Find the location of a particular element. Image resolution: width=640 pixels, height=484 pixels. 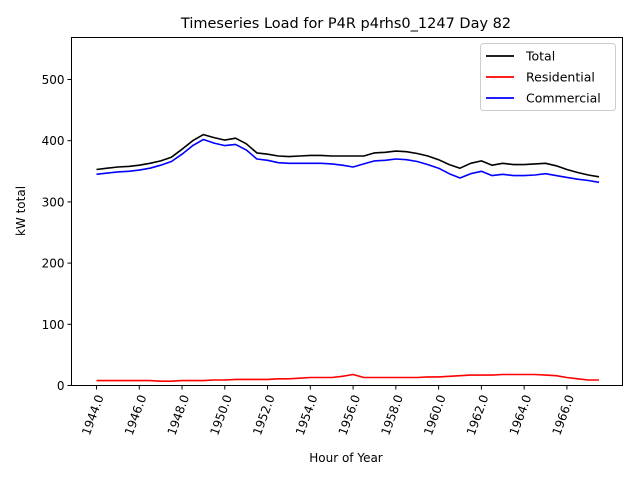

y-tick-label: 300 is located at coordinates (53, 202).